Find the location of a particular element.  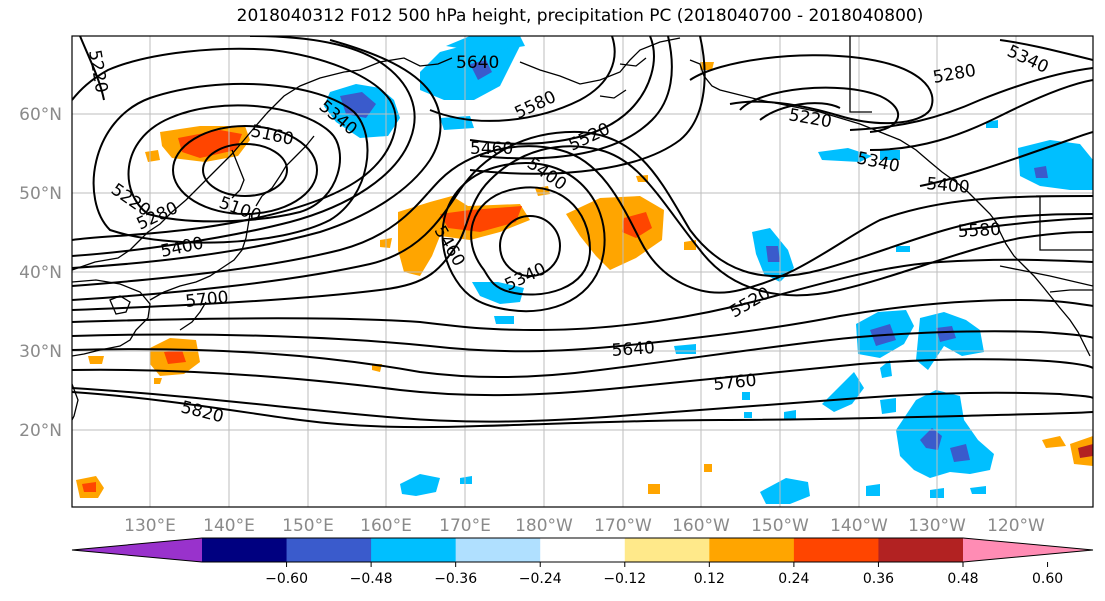

colorbar-tick-label: −0.48 is located at coordinates (371, 579).